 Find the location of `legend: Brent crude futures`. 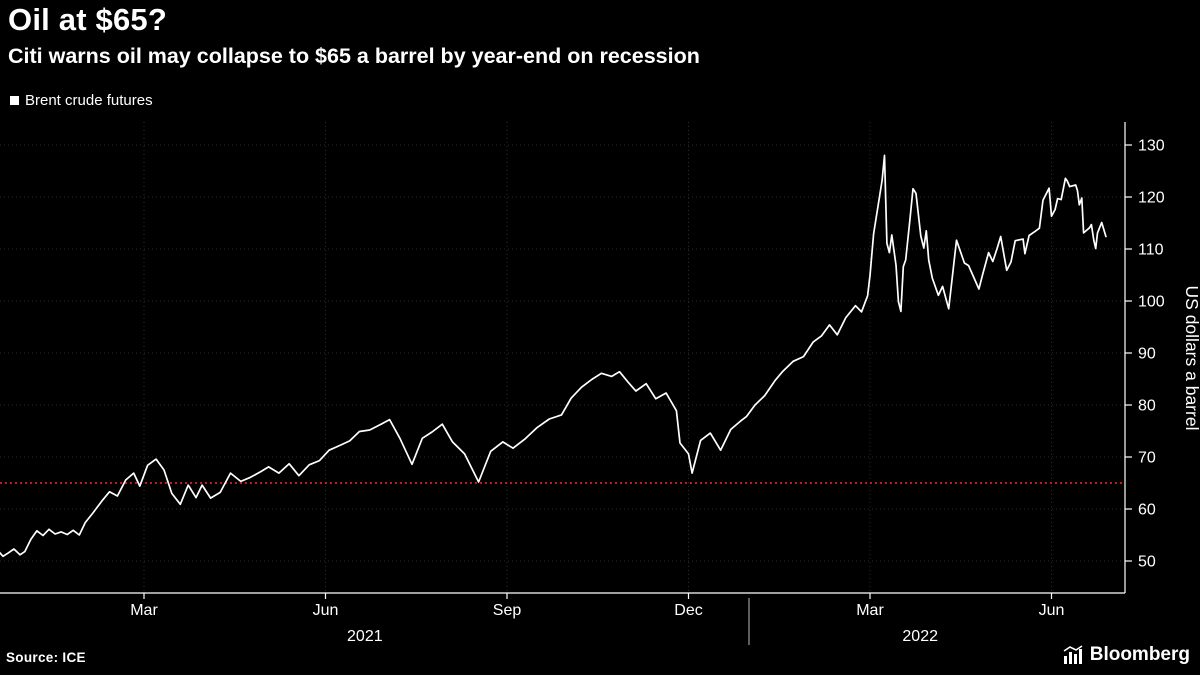

legend: Brent crude futures is located at coordinates (81, 100).